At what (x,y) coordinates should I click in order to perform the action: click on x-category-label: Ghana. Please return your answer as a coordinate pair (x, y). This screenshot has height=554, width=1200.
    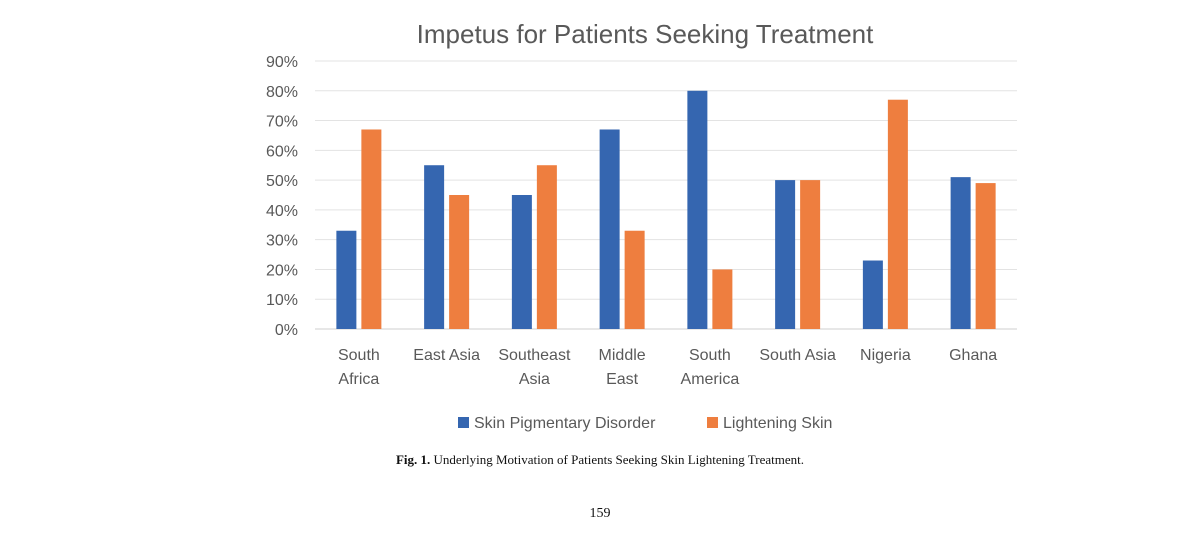
    Looking at the image, I should click on (973, 355).